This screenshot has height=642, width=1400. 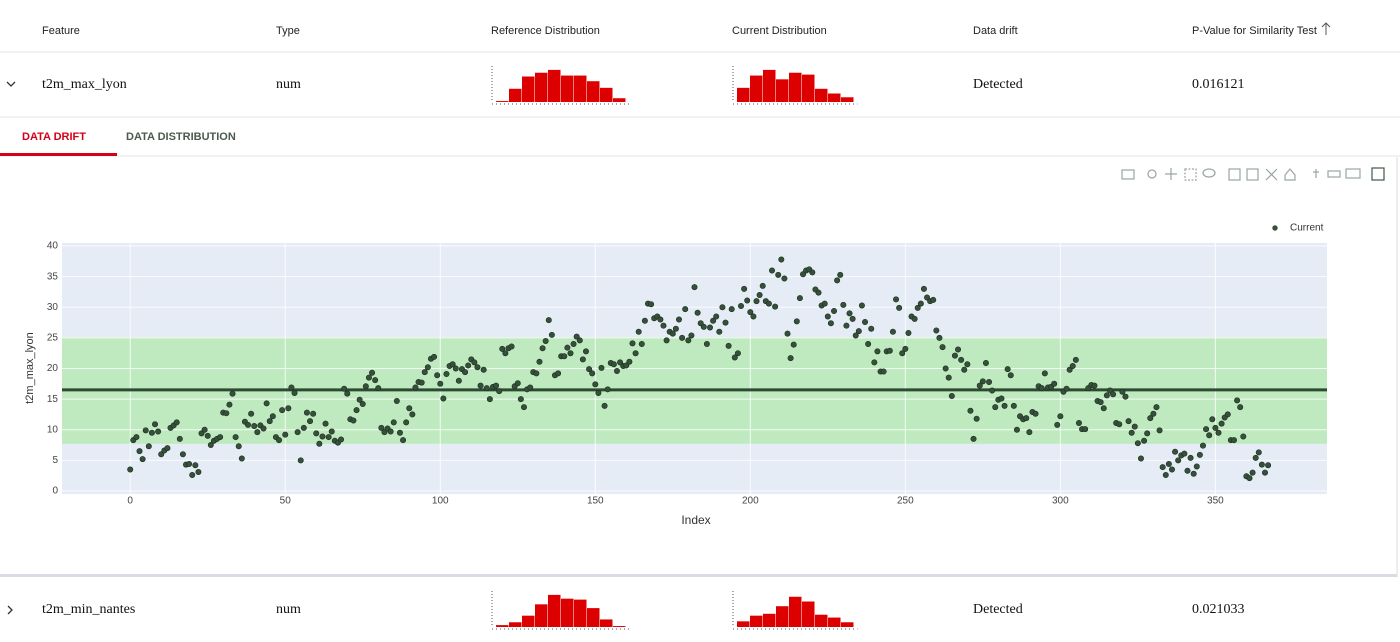 I want to click on active-tab-indicator, so click(x=58, y=154).